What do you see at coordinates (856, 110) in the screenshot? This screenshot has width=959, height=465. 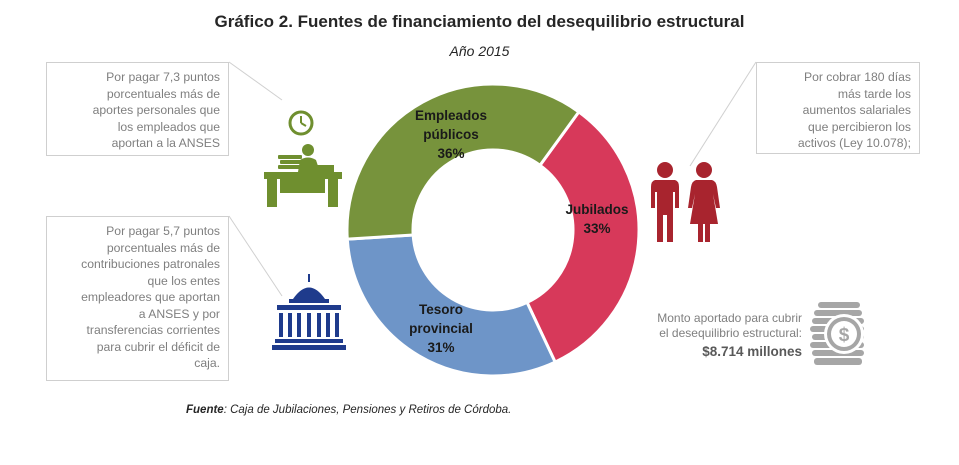 I see `note-line: aumentos salariales` at bounding box center [856, 110].